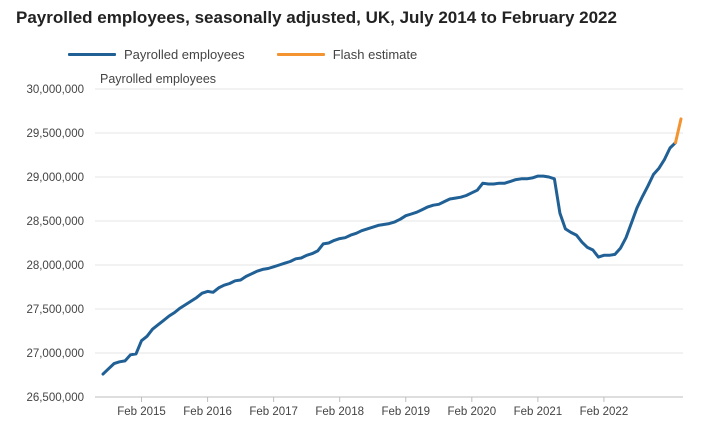  I want to click on x-tick-label: Feb 2017, so click(273, 412).